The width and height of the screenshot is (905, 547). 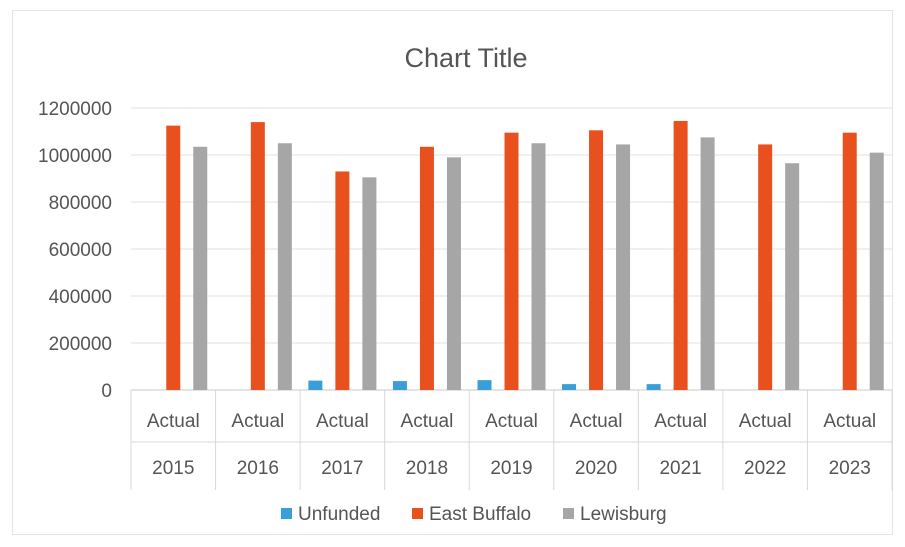 I want to click on category-label-line2: 2016, so click(x=258, y=468).